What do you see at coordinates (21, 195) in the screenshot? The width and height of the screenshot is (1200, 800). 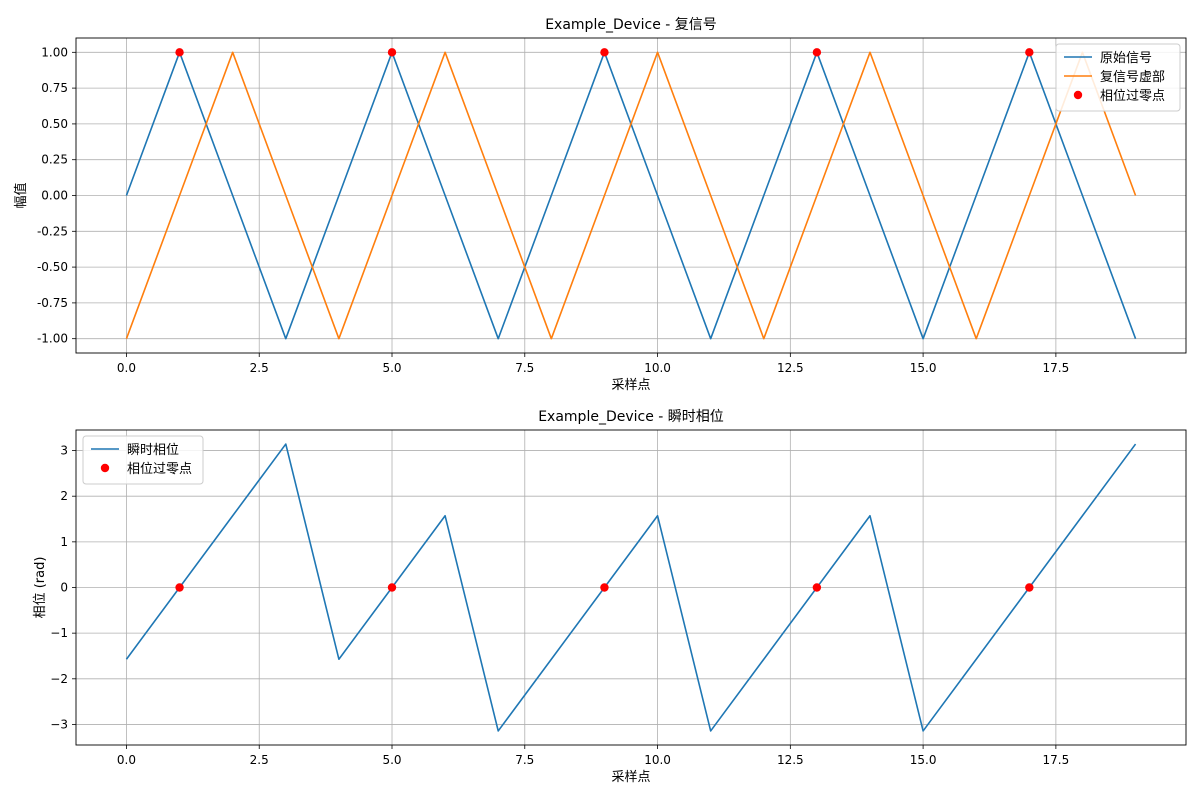 I see `y-axis-label: 幅值` at bounding box center [21, 195].